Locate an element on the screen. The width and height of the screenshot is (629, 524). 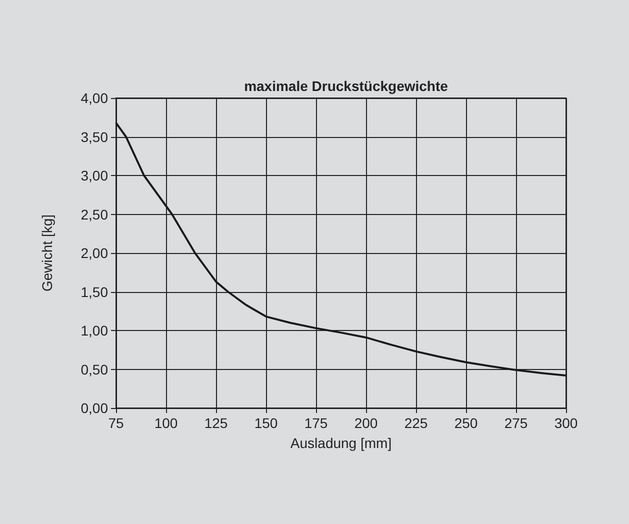
x-tick-label: 125 is located at coordinates (216, 423).